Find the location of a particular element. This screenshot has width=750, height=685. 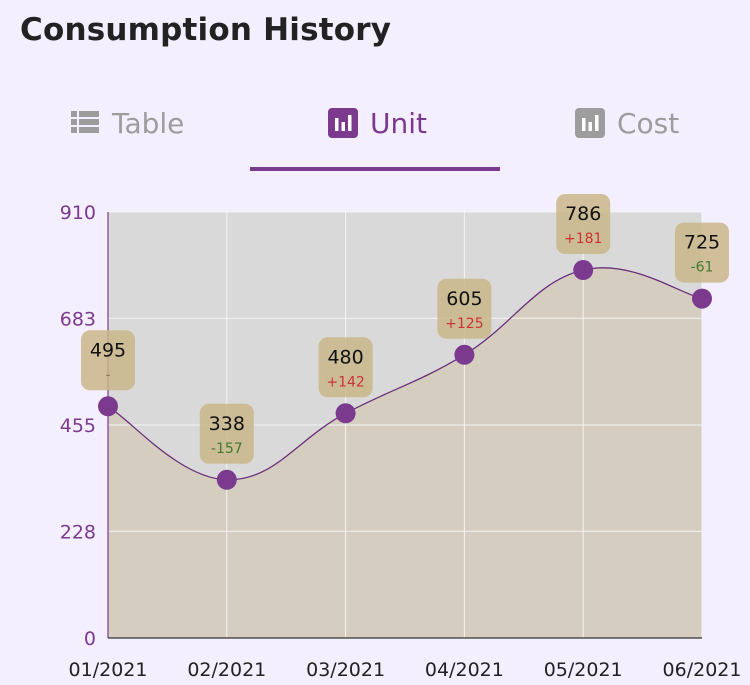

y-tick-label: 455 is located at coordinates (78, 426).